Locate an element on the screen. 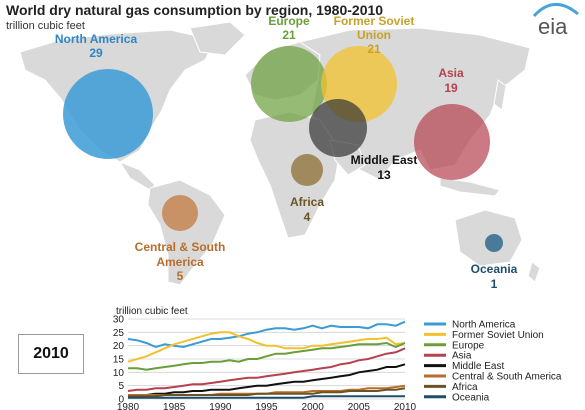 The width and height of the screenshot is (585, 410). value-central-south-america: 5 is located at coordinates (180, 276).